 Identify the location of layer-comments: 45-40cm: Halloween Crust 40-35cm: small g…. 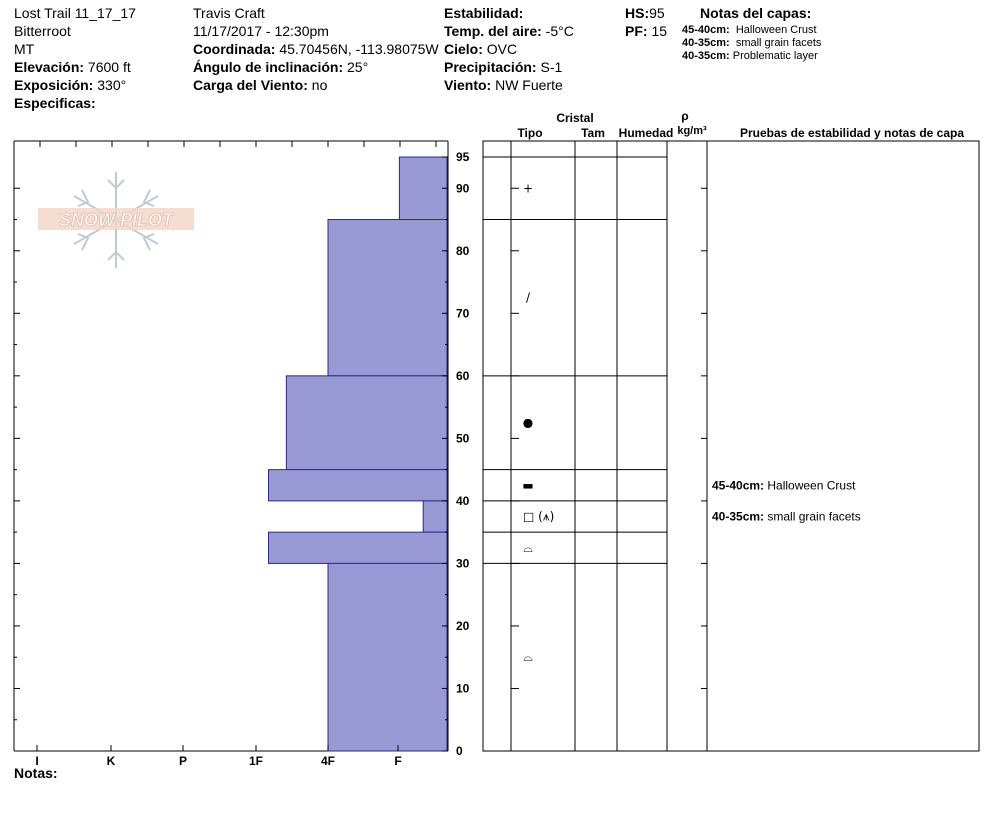
(786, 500).